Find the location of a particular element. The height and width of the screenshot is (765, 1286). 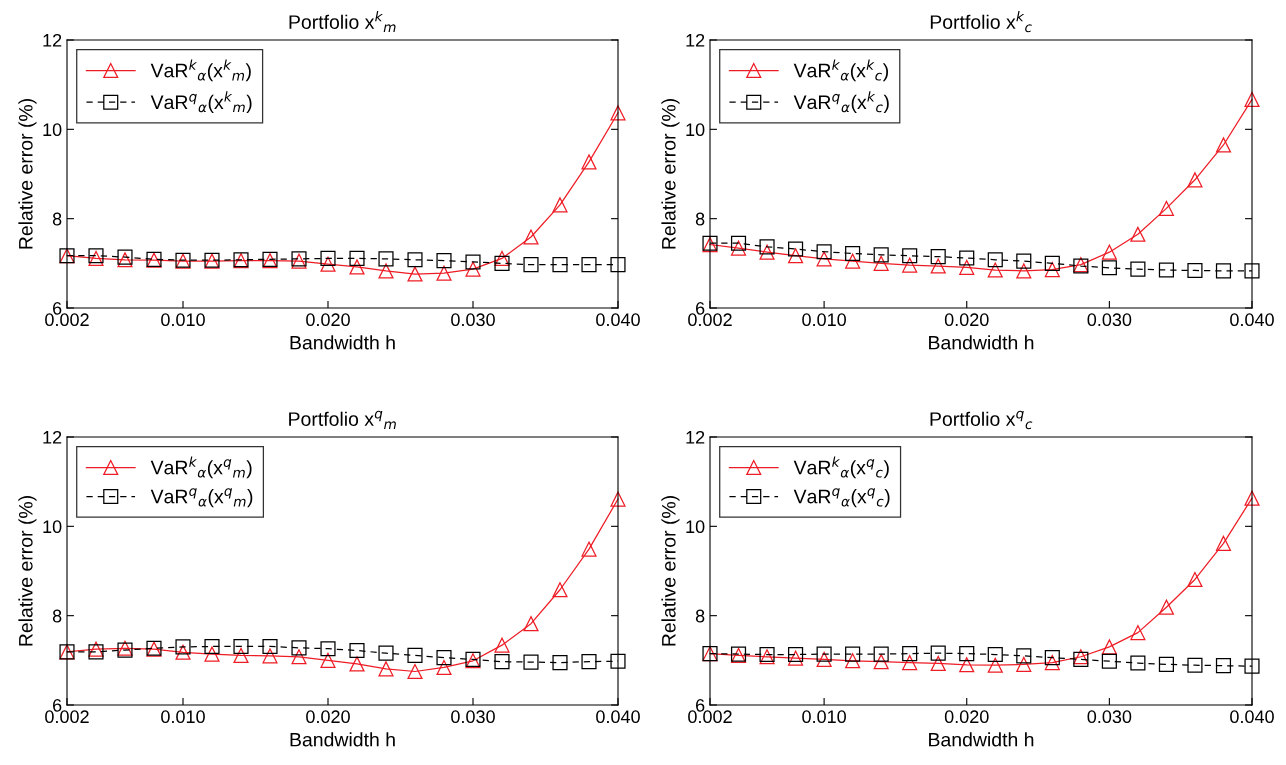

legend-label: VaR$^{q}$$_{α}$(x$^{k}$$_{m}$) is located at coordinates (201, 102).